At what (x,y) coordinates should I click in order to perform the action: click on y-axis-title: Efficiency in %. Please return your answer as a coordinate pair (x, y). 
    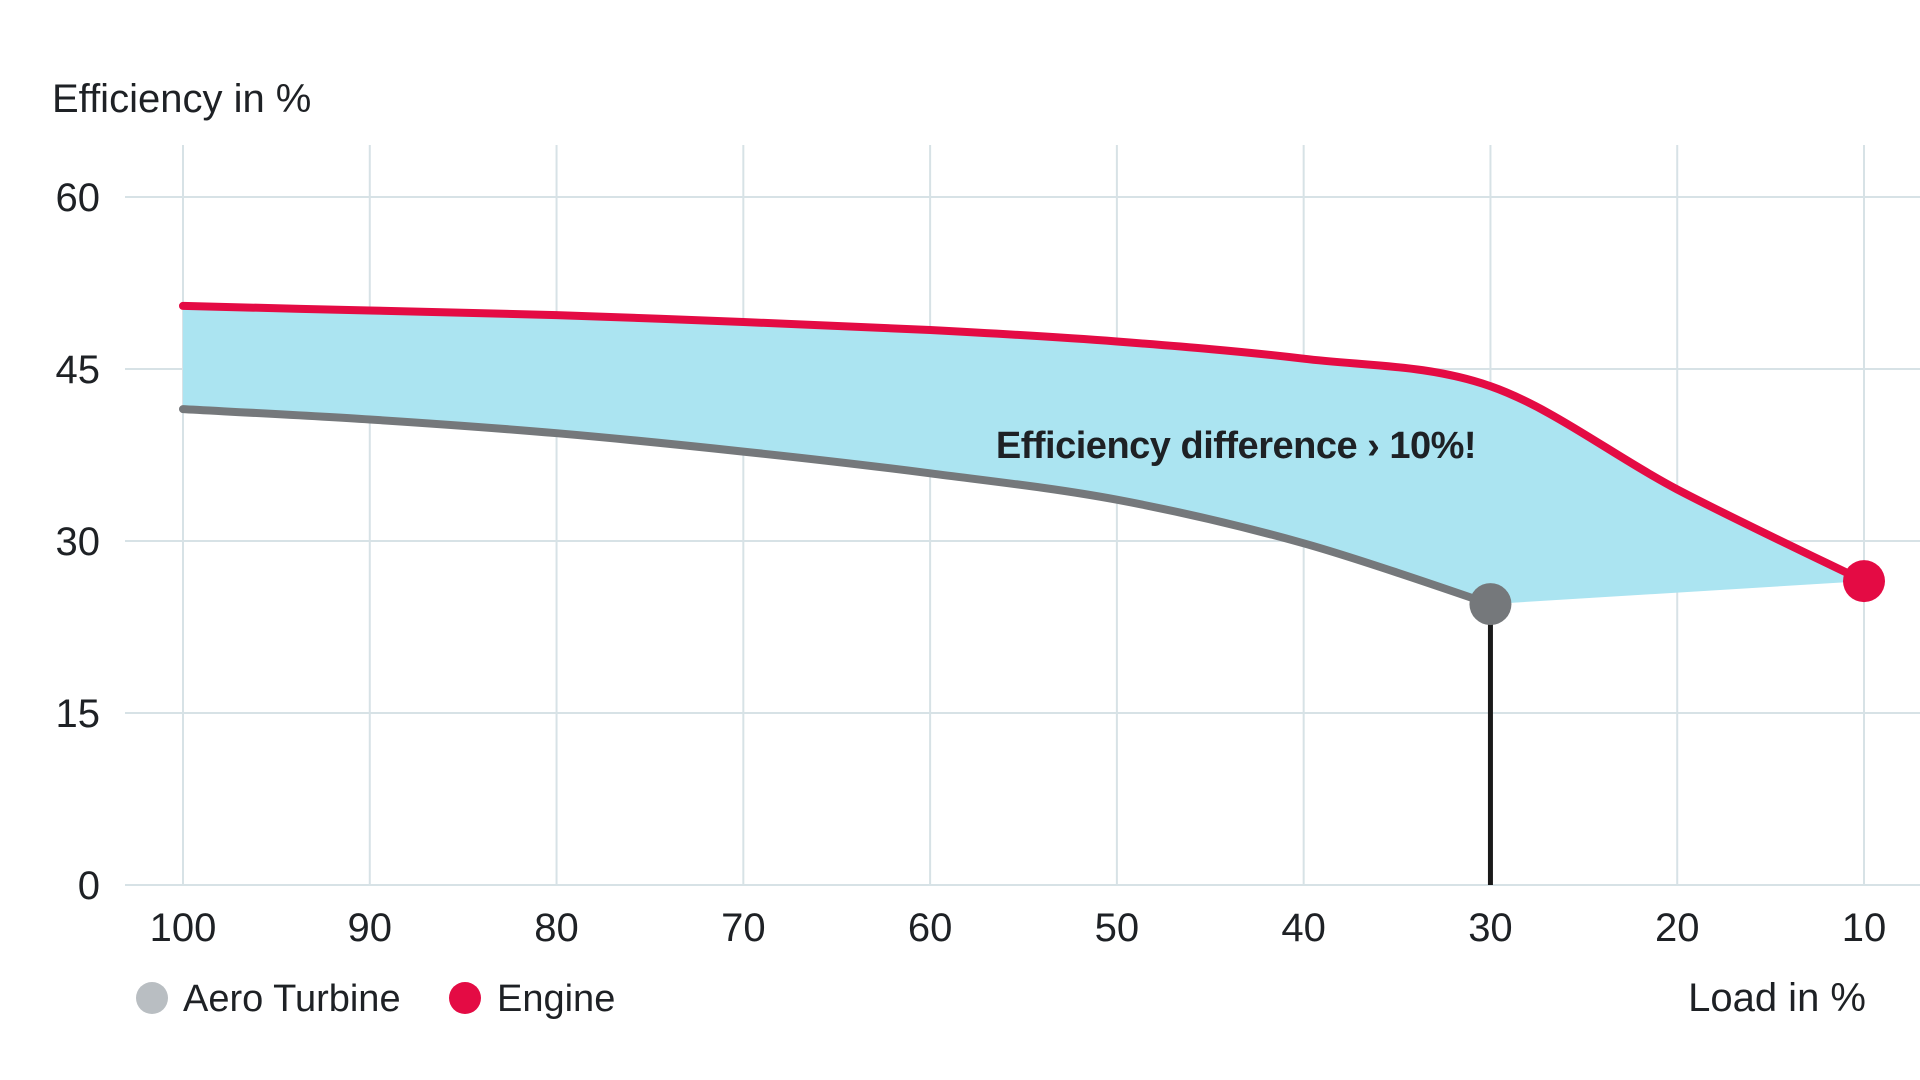
    Looking at the image, I should click on (181, 99).